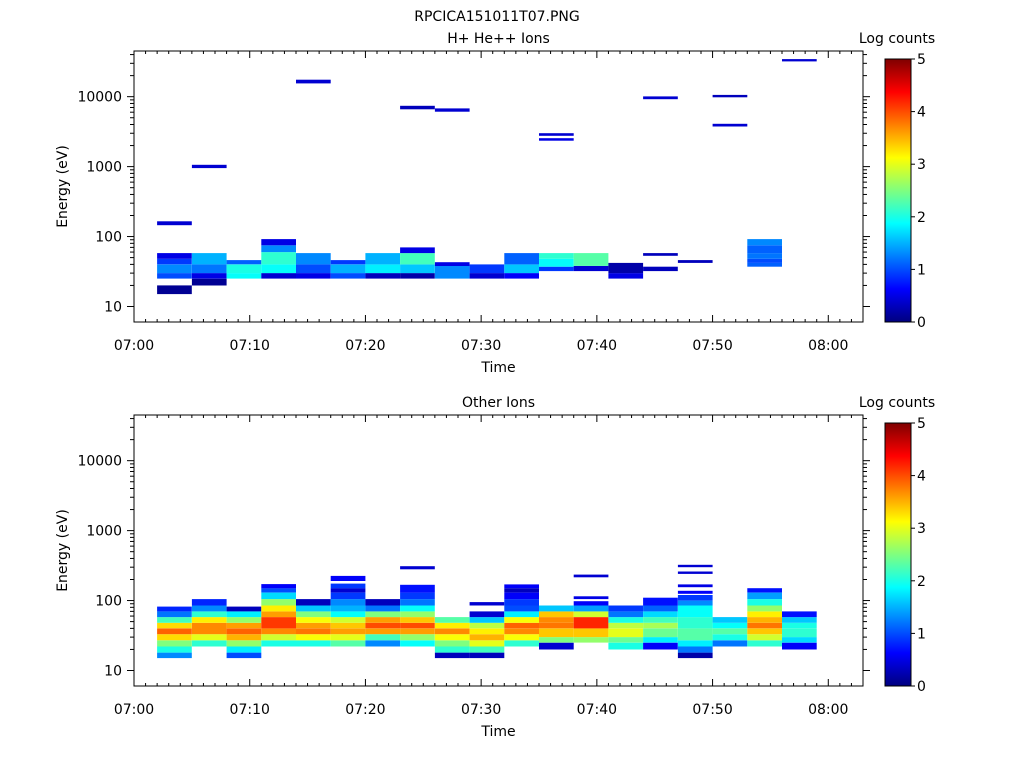 This screenshot has width=1024, height=768. What do you see at coordinates (498, 403) in the screenshot?
I see `panel-title: Other Ions` at bounding box center [498, 403].